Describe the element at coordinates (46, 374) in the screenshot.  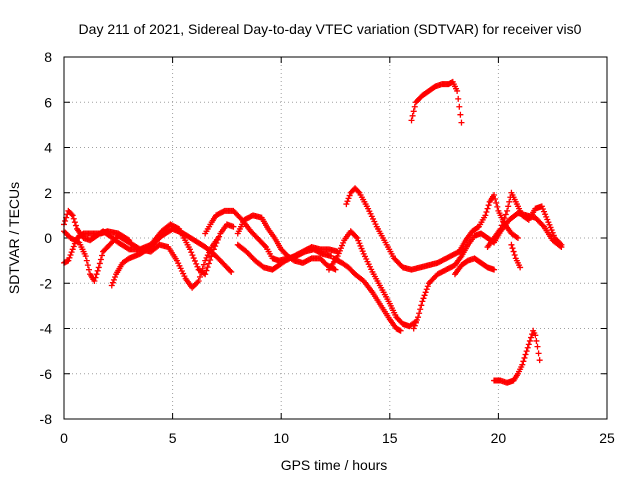
I see `y-tick-label: -6` at that location.